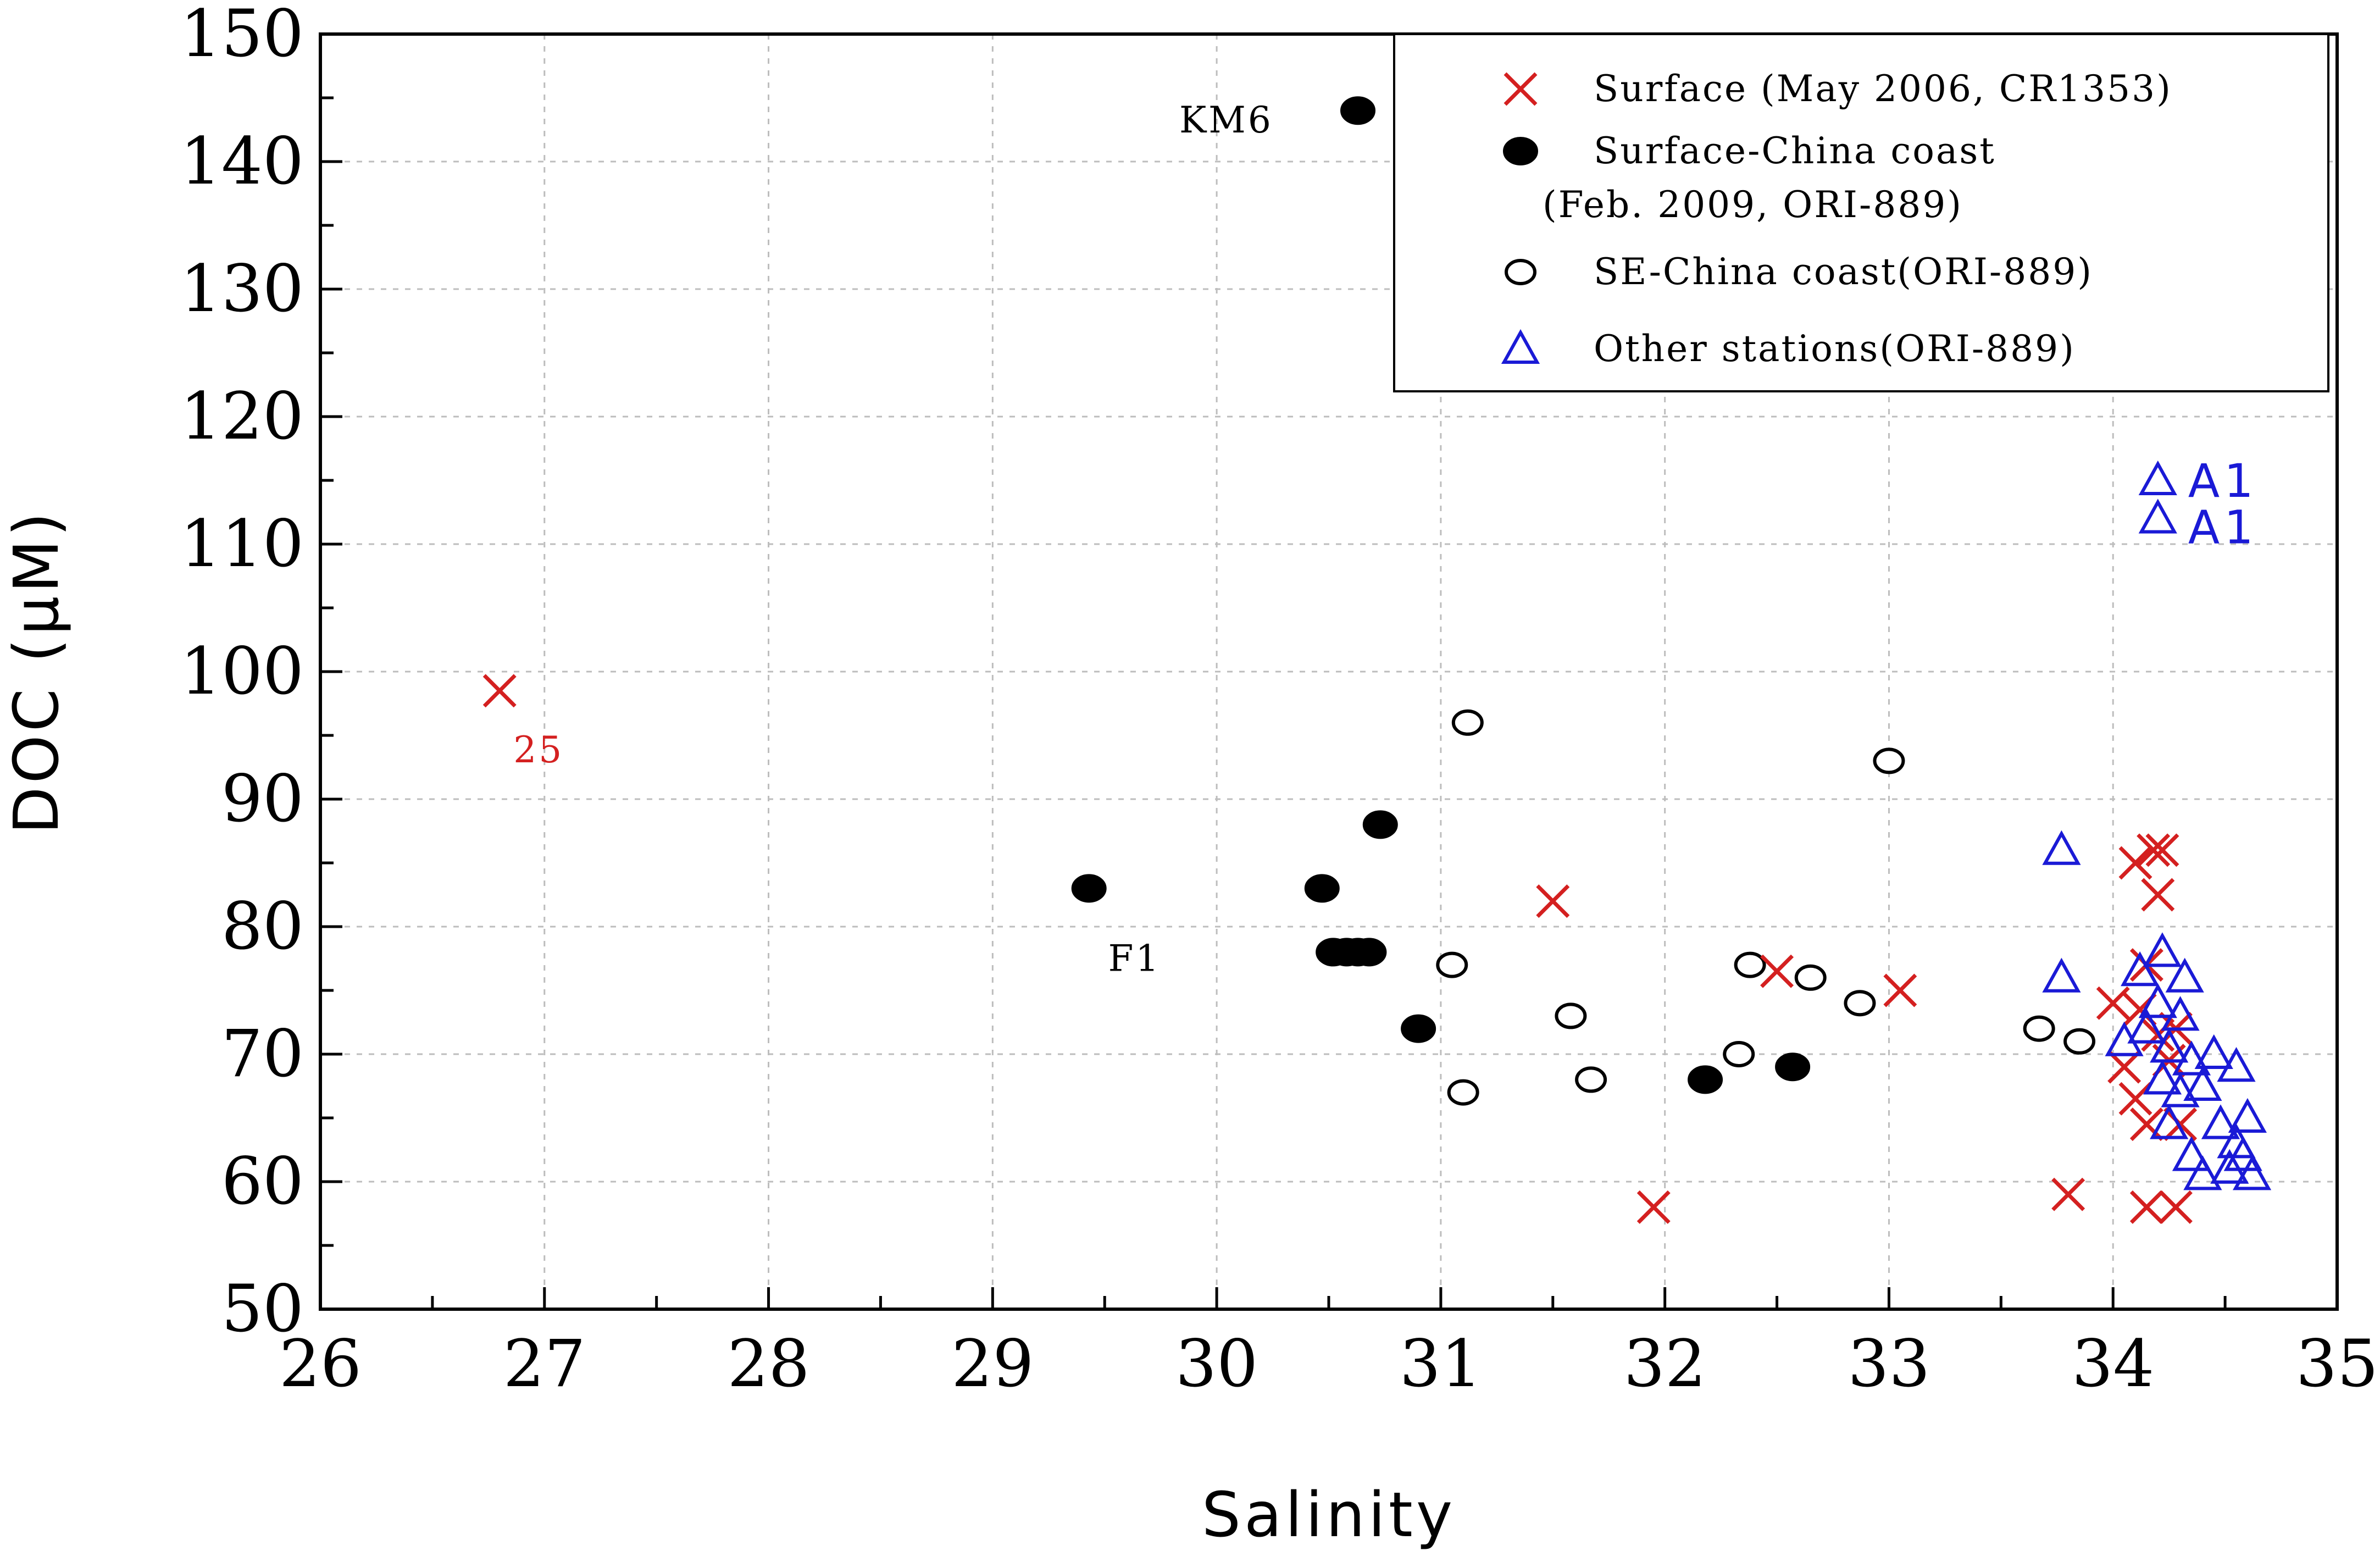 This screenshot has width=2380, height=1551. What do you see at coordinates (242, 416) in the screenshot?
I see `y-tick-label: 120` at bounding box center [242, 416].